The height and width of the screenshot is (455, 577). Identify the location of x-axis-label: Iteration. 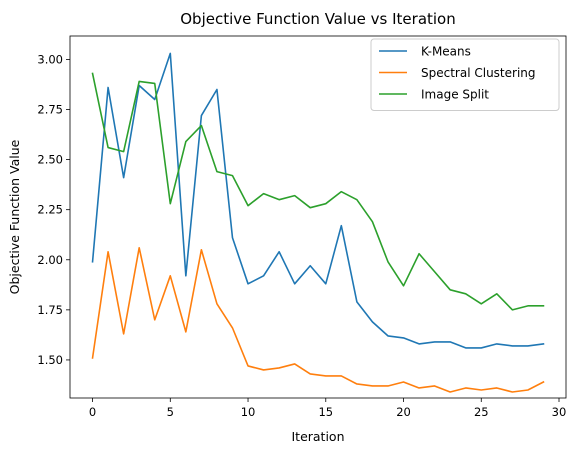
(317, 436).